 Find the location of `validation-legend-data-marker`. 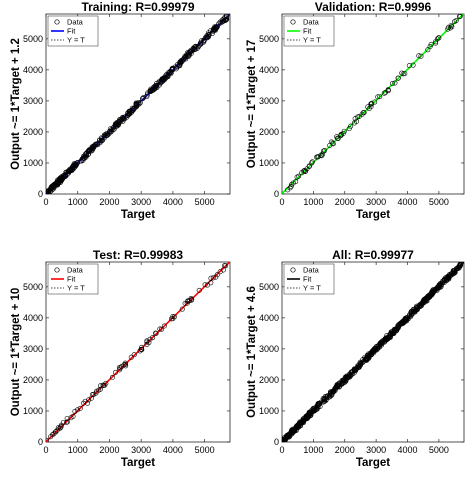

validation-legend-data-marker is located at coordinates (293, 22).